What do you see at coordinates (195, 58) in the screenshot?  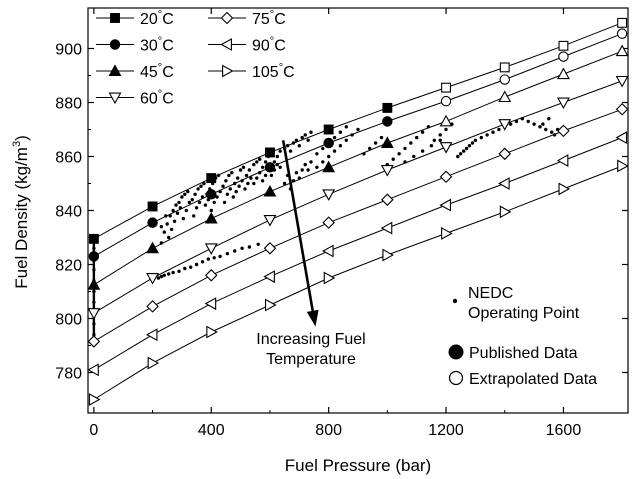 I see `temperature-legend: 20°C 30°C 45°C 60°C 75°C 90°C 105°C` at bounding box center [195, 58].